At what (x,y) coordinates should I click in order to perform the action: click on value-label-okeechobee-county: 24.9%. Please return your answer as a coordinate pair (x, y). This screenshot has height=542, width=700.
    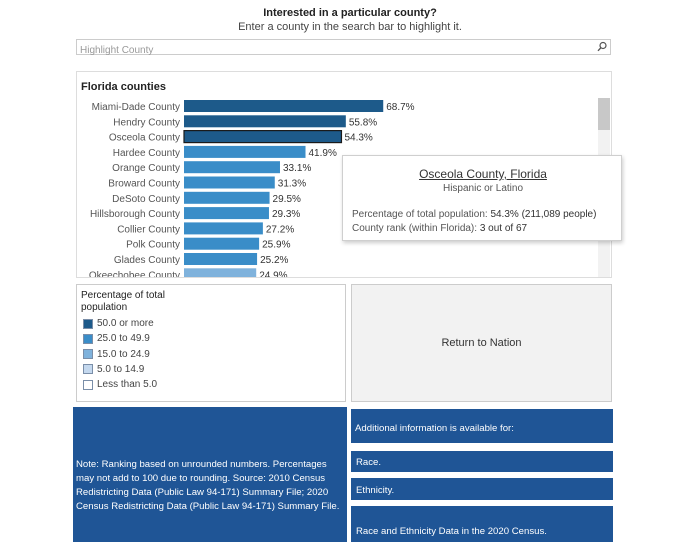
    Looking at the image, I should click on (273, 274).